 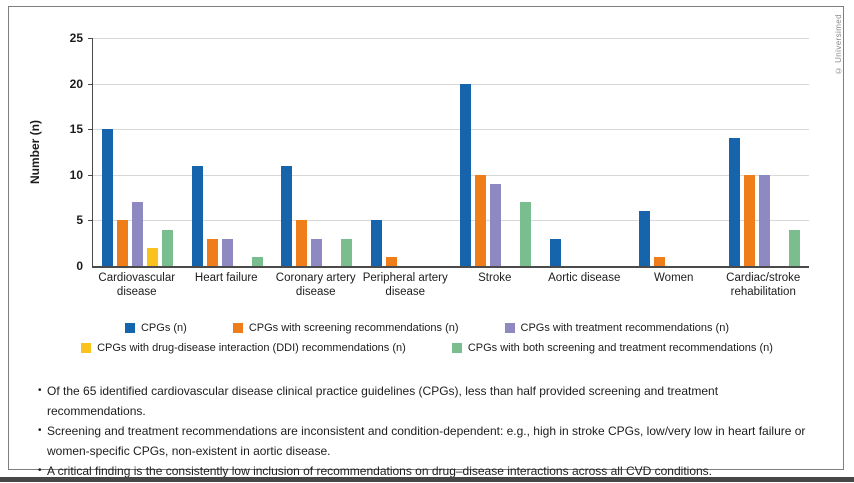 I want to click on x-axis-label: Aortic disease, so click(x=584, y=278).